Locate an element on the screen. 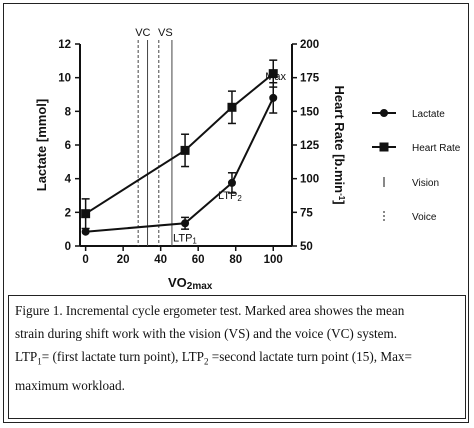  annotation-sub: 2 is located at coordinates (239, 198).